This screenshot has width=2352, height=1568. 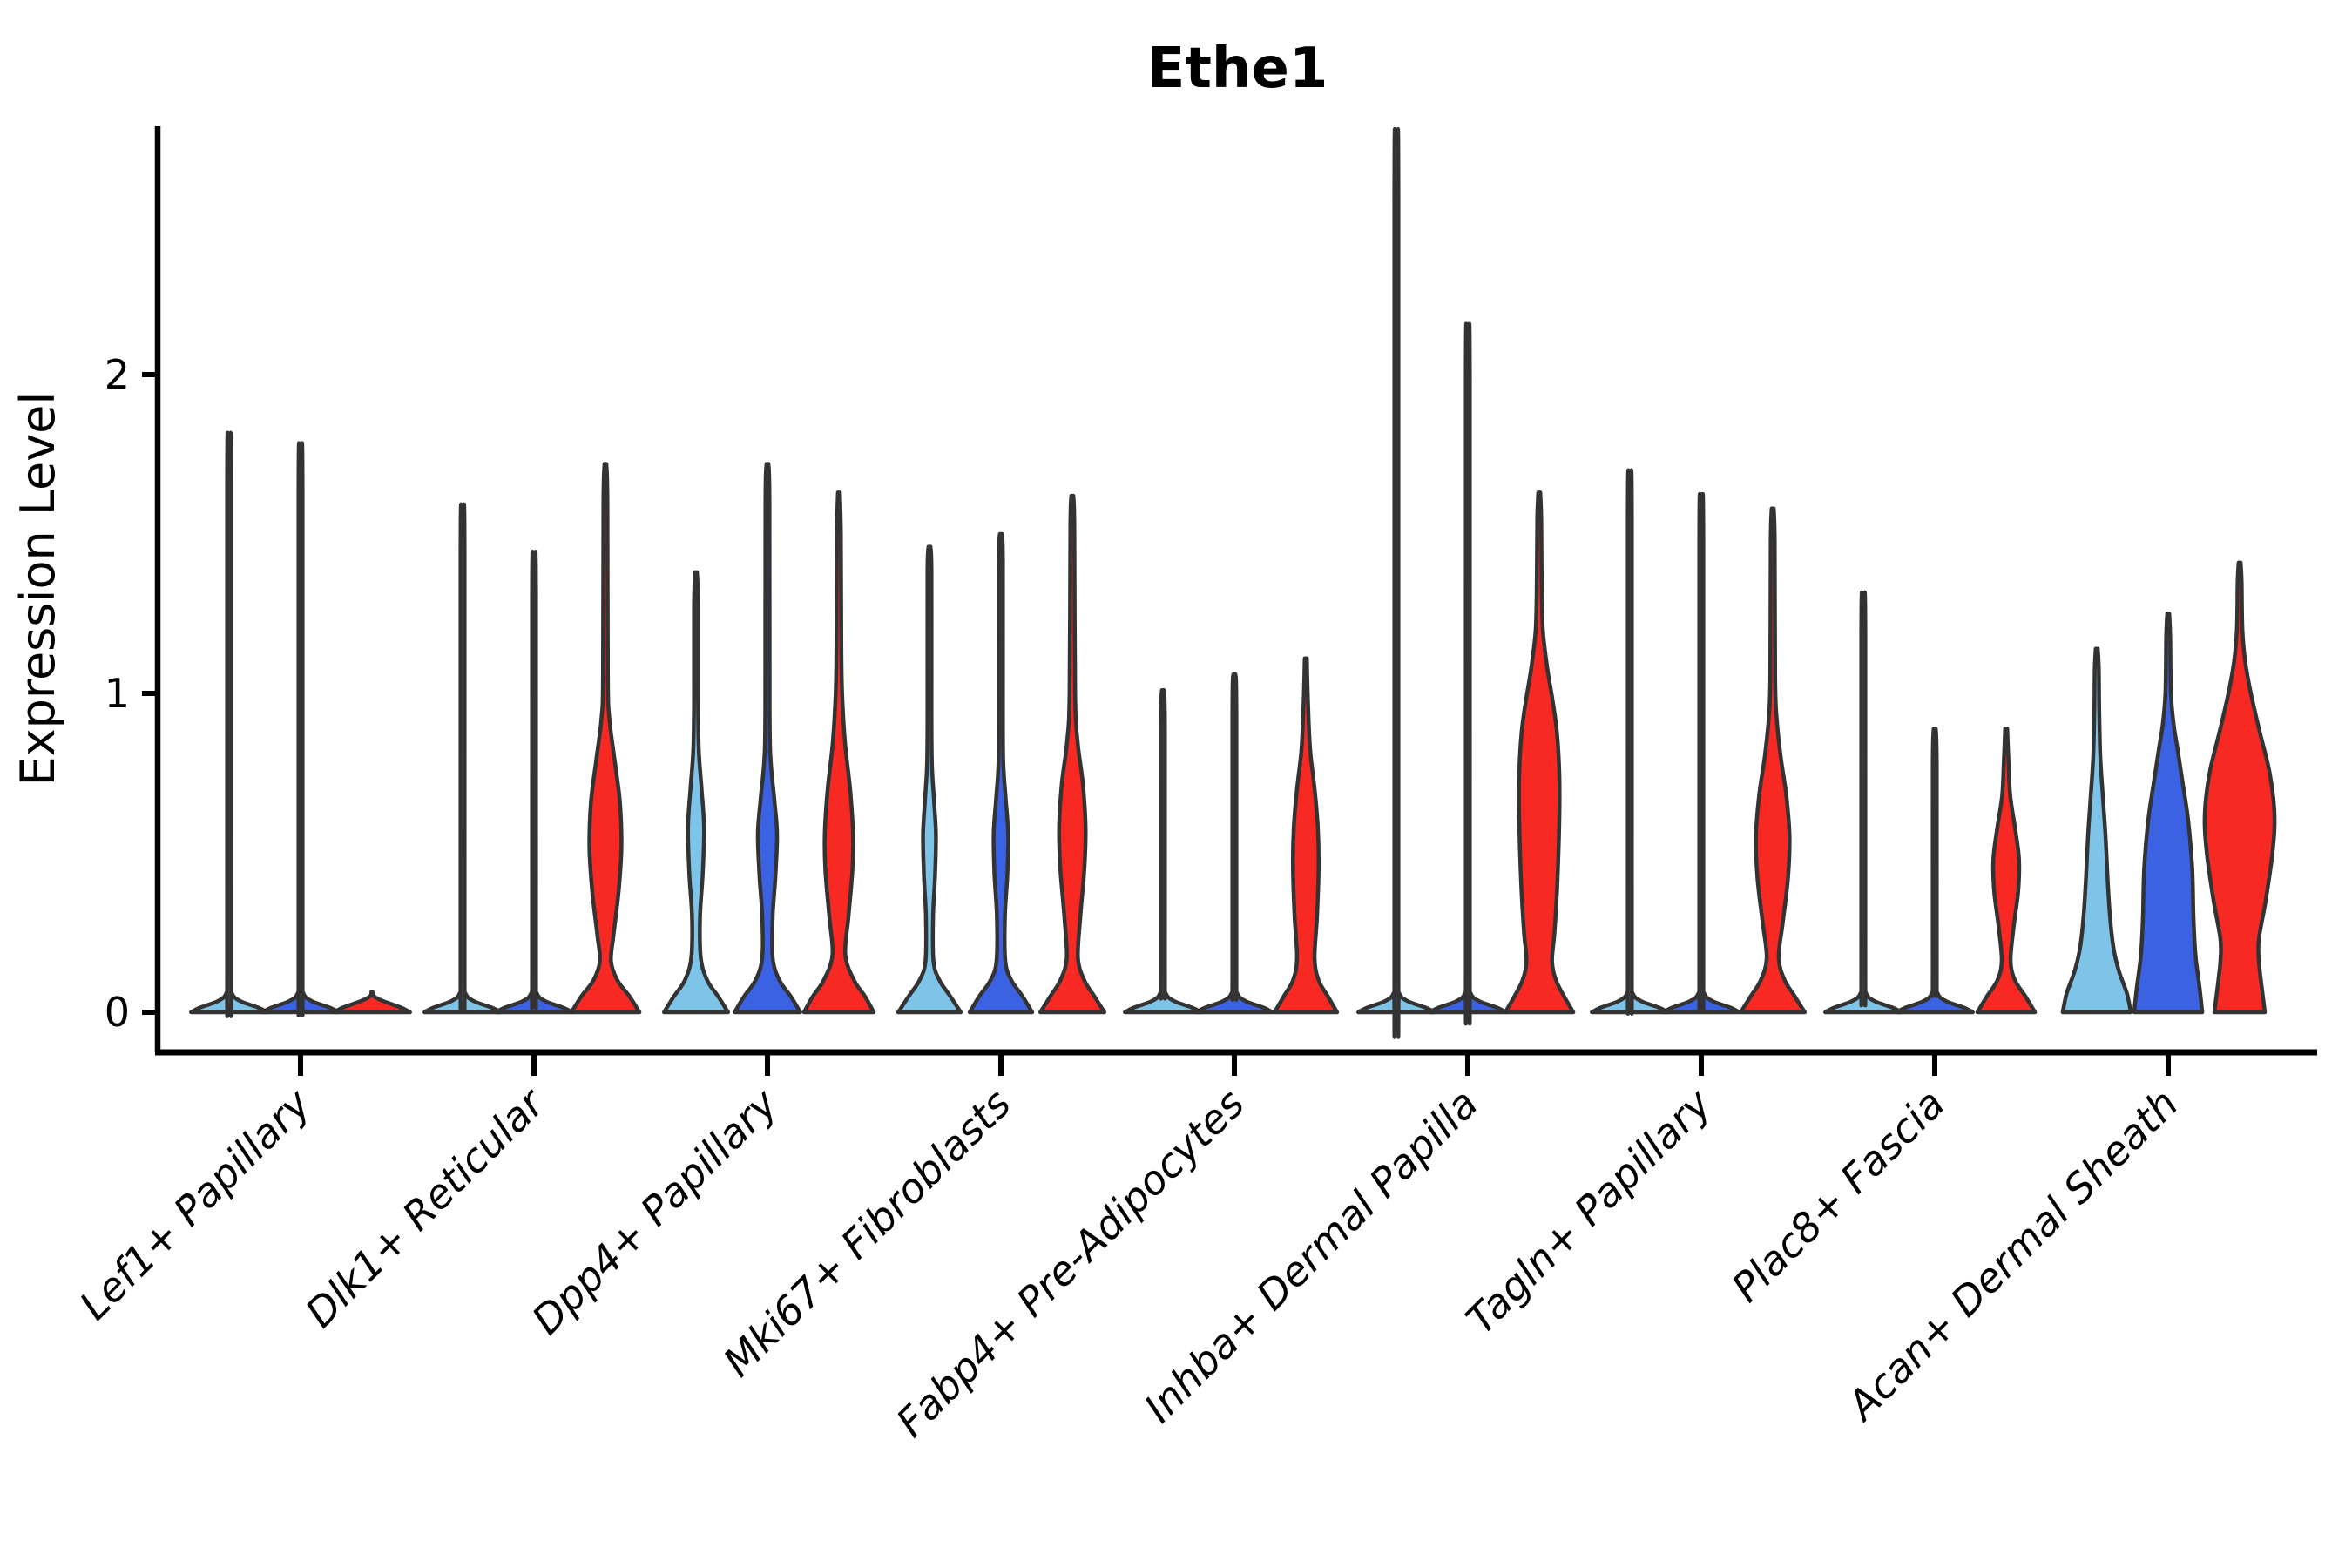 What do you see at coordinates (37, 589) in the screenshot?
I see `y-axis-label: Expression Level` at bounding box center [37, 589].